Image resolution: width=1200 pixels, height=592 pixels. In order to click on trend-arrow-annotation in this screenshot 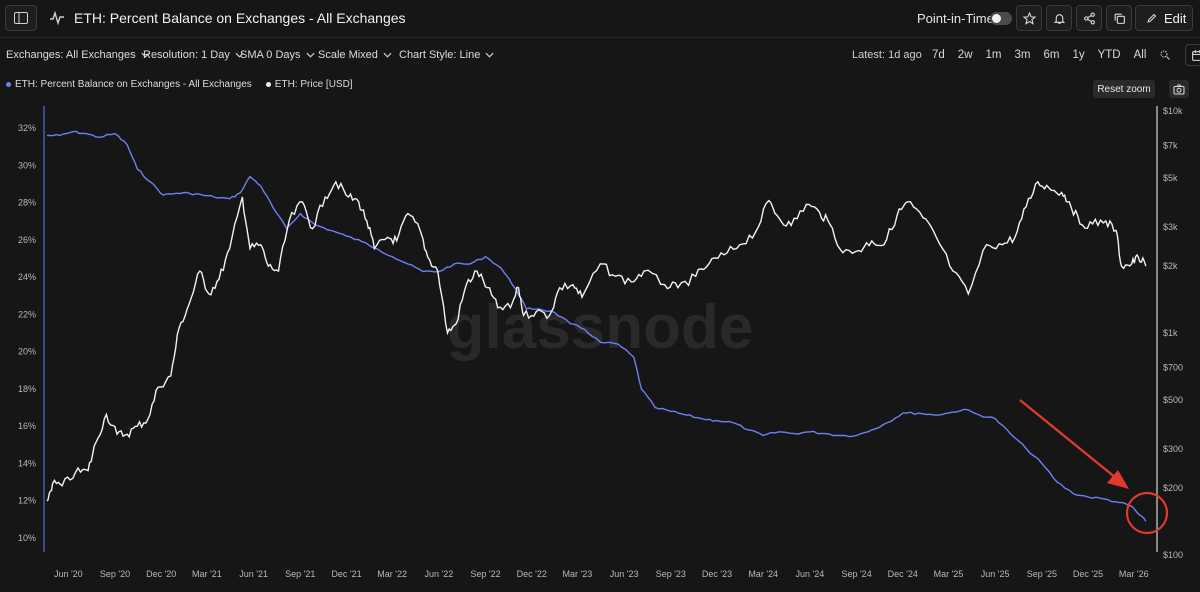, I will do `click(1074, 444)`.